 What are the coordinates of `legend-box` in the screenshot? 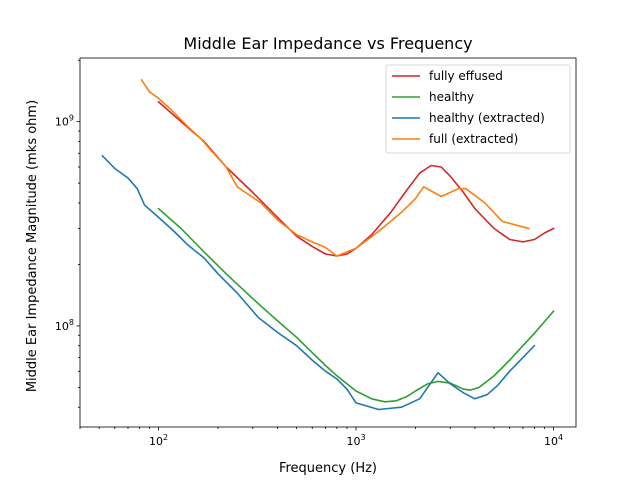 It's located at (478, 109).